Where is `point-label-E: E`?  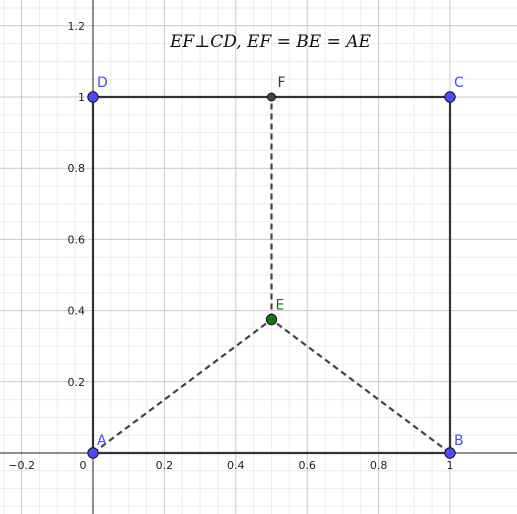
point-label-E: E is located at coordinates (280, 306).